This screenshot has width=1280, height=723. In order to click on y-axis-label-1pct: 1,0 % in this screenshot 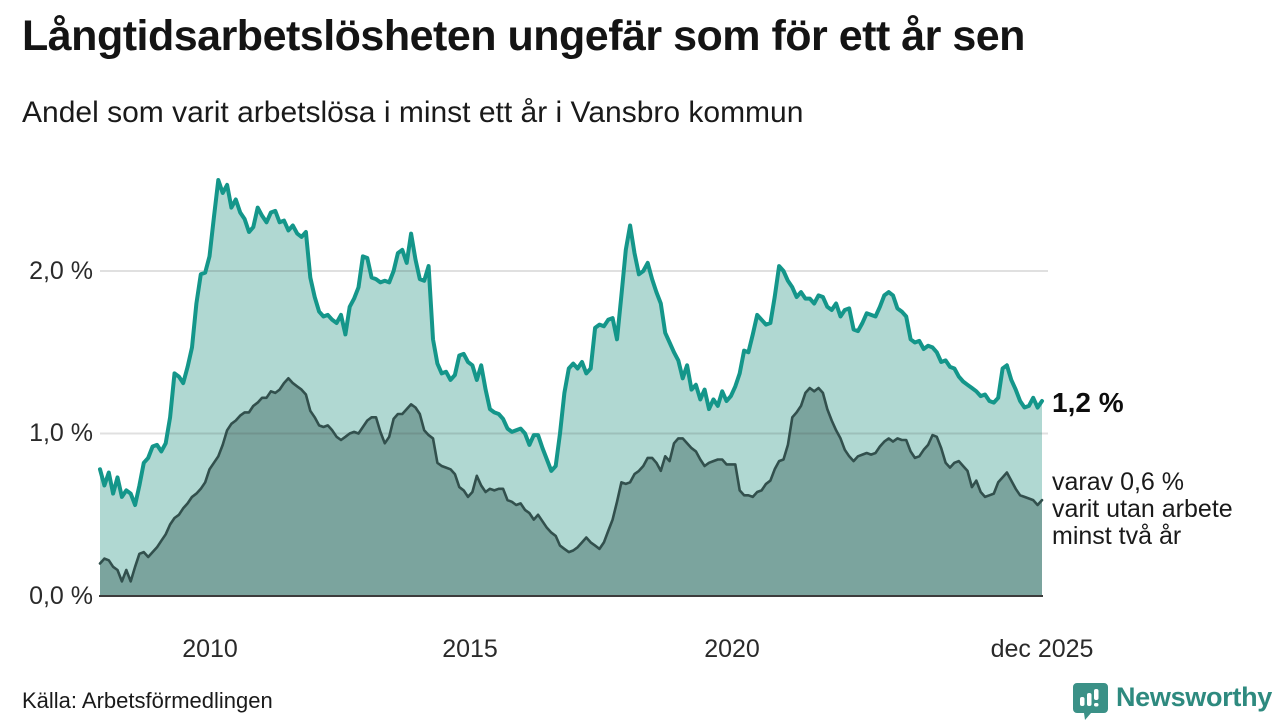, I will do `click(61, 433)`.